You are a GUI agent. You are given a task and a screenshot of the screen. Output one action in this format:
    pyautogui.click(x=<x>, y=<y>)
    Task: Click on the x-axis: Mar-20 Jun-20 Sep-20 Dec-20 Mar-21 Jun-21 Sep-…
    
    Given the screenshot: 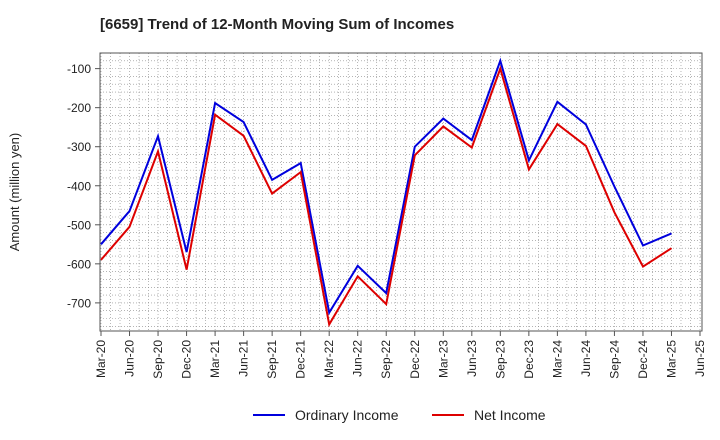 What is the action you would take?
    pyautogui.click(x=400, y=355)
    